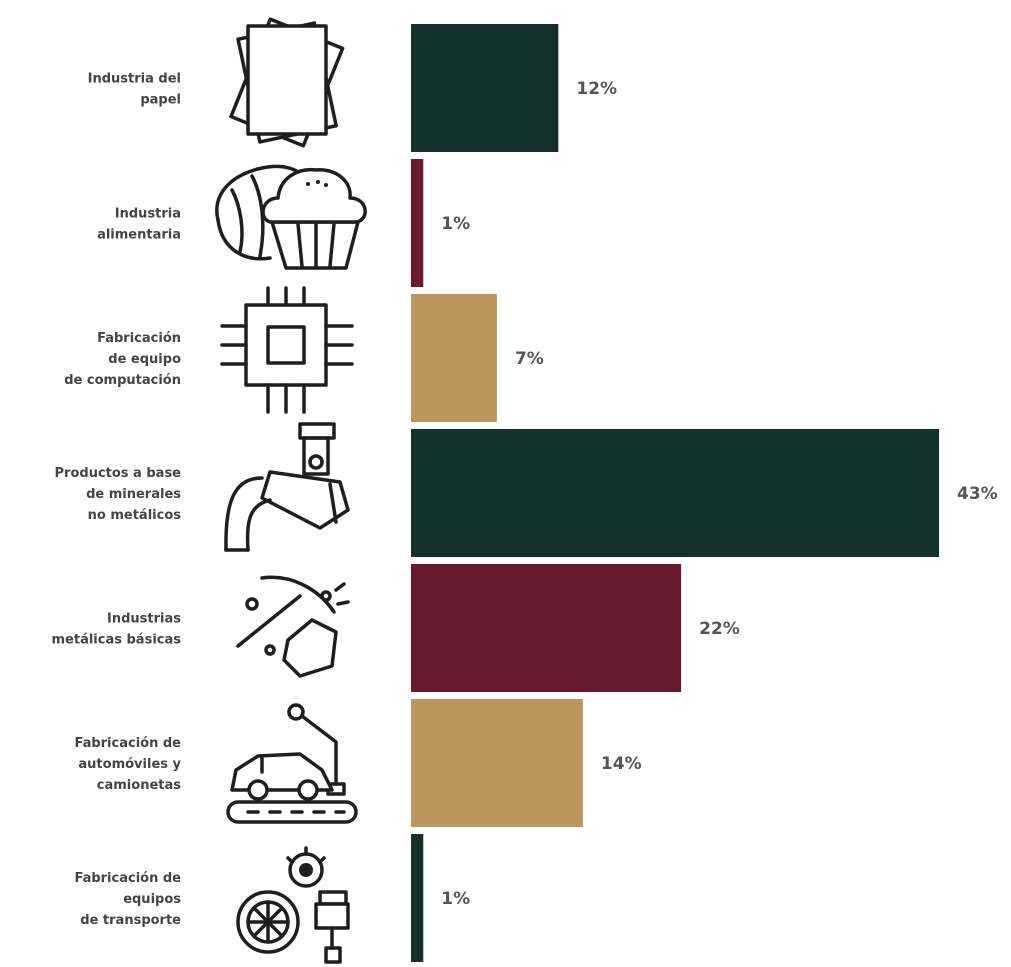  Describe the element at coordinates (719, 629) in the screenshot. I see `value-label-5: 22%` at that location.